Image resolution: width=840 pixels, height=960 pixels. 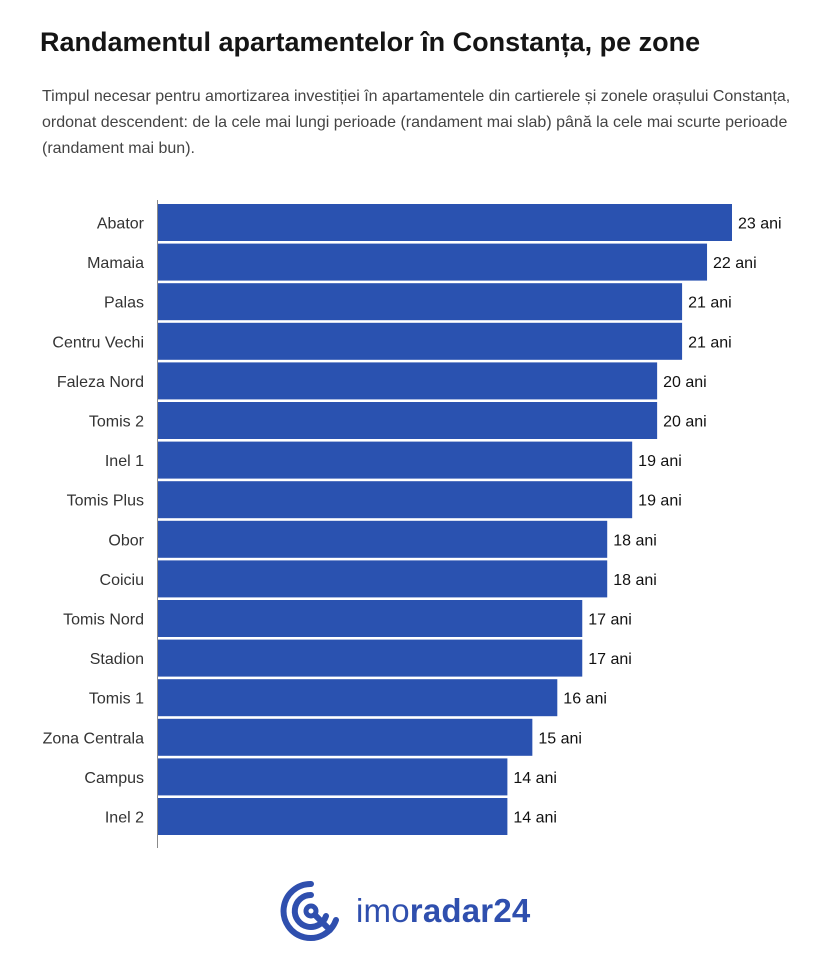 I want to click on bar-tomis-plus, so click(x=395, y=500).